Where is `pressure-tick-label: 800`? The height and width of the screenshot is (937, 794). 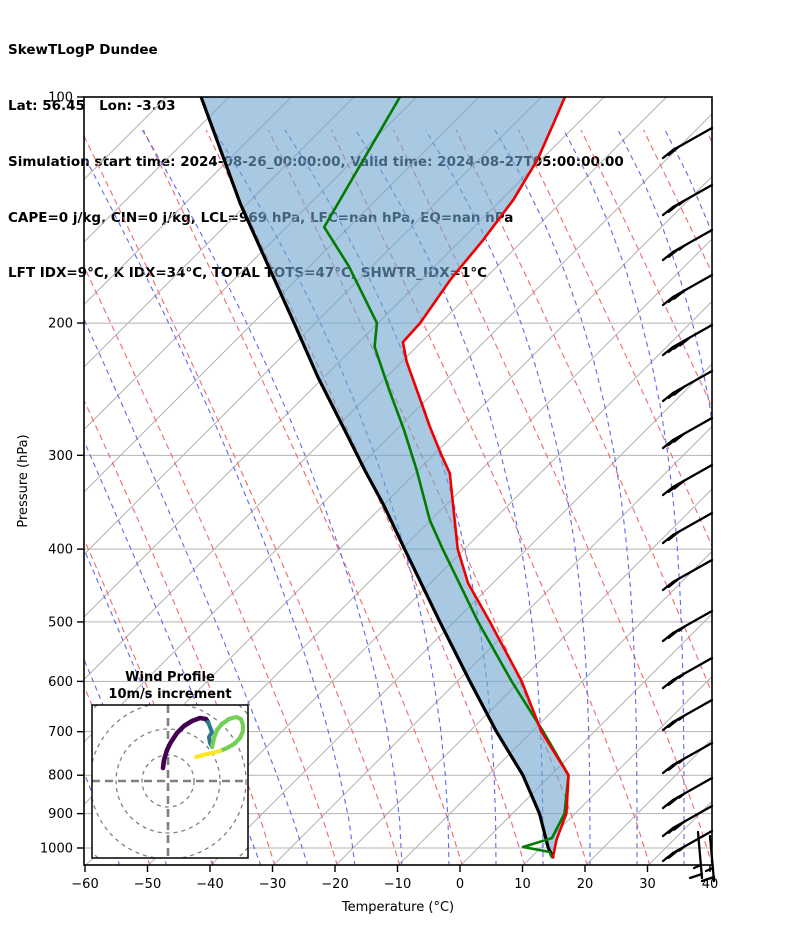 pressure-tick-label: 800 is located at coordinates (60, 776).